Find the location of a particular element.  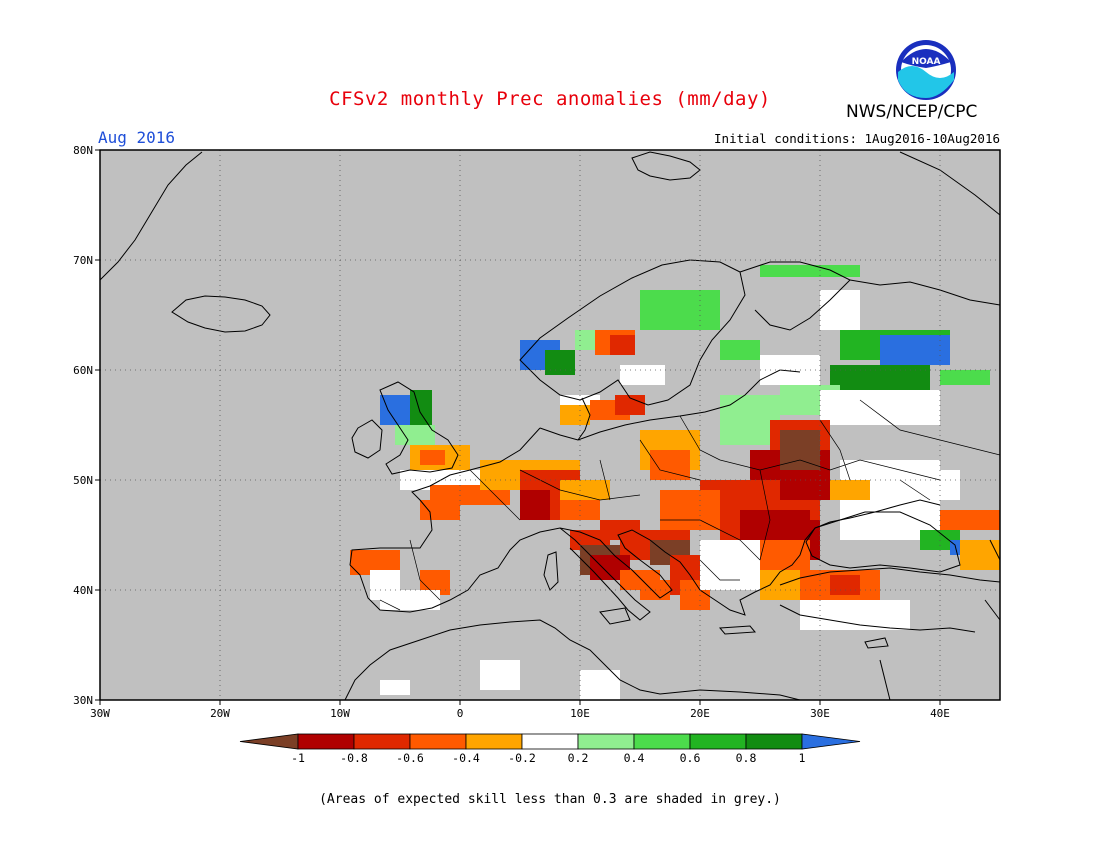

colorbar: -1 -0.8 -0.6 -0.4 -0.2 0.2 0.4 0.6 0.8 1 is located at coordinates (550, 749).